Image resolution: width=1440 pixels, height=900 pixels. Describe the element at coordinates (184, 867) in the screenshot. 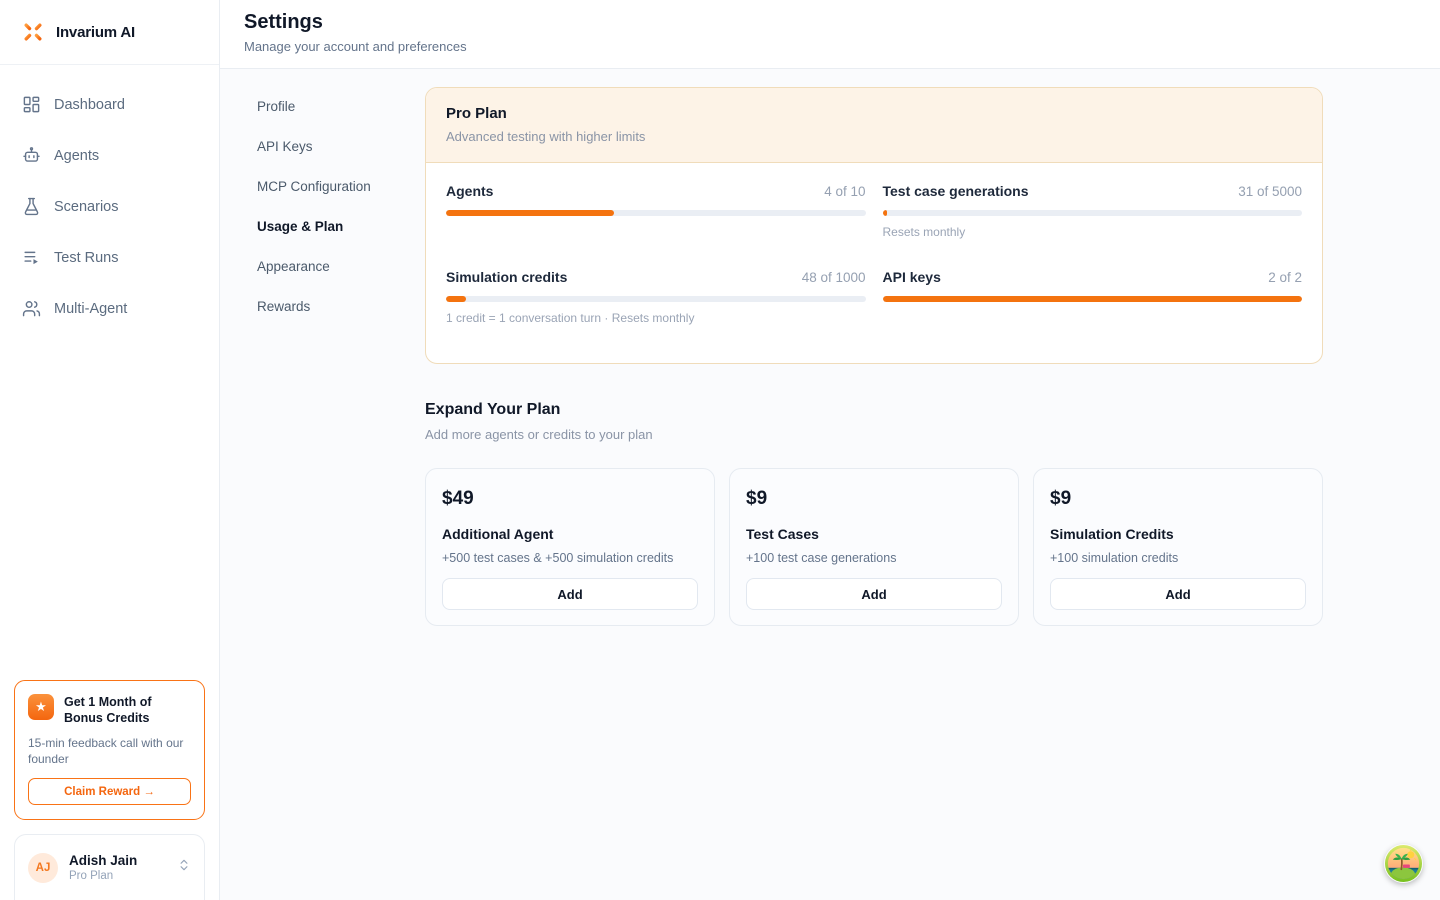

I see `chevrons-up-down-icon` at that location.